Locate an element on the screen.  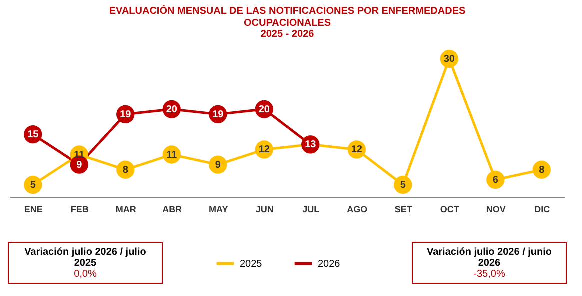
x-tick-label: MAR is located at coordinates (126, 209).